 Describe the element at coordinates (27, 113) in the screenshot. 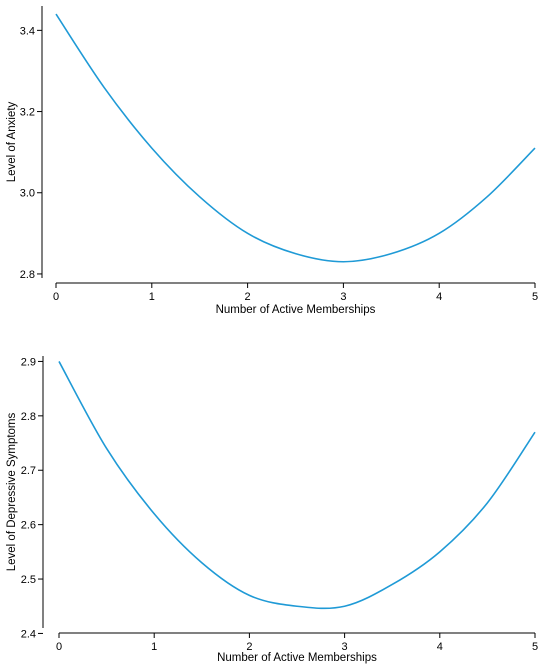

I see `y-tick-label: 3.2` at that location.